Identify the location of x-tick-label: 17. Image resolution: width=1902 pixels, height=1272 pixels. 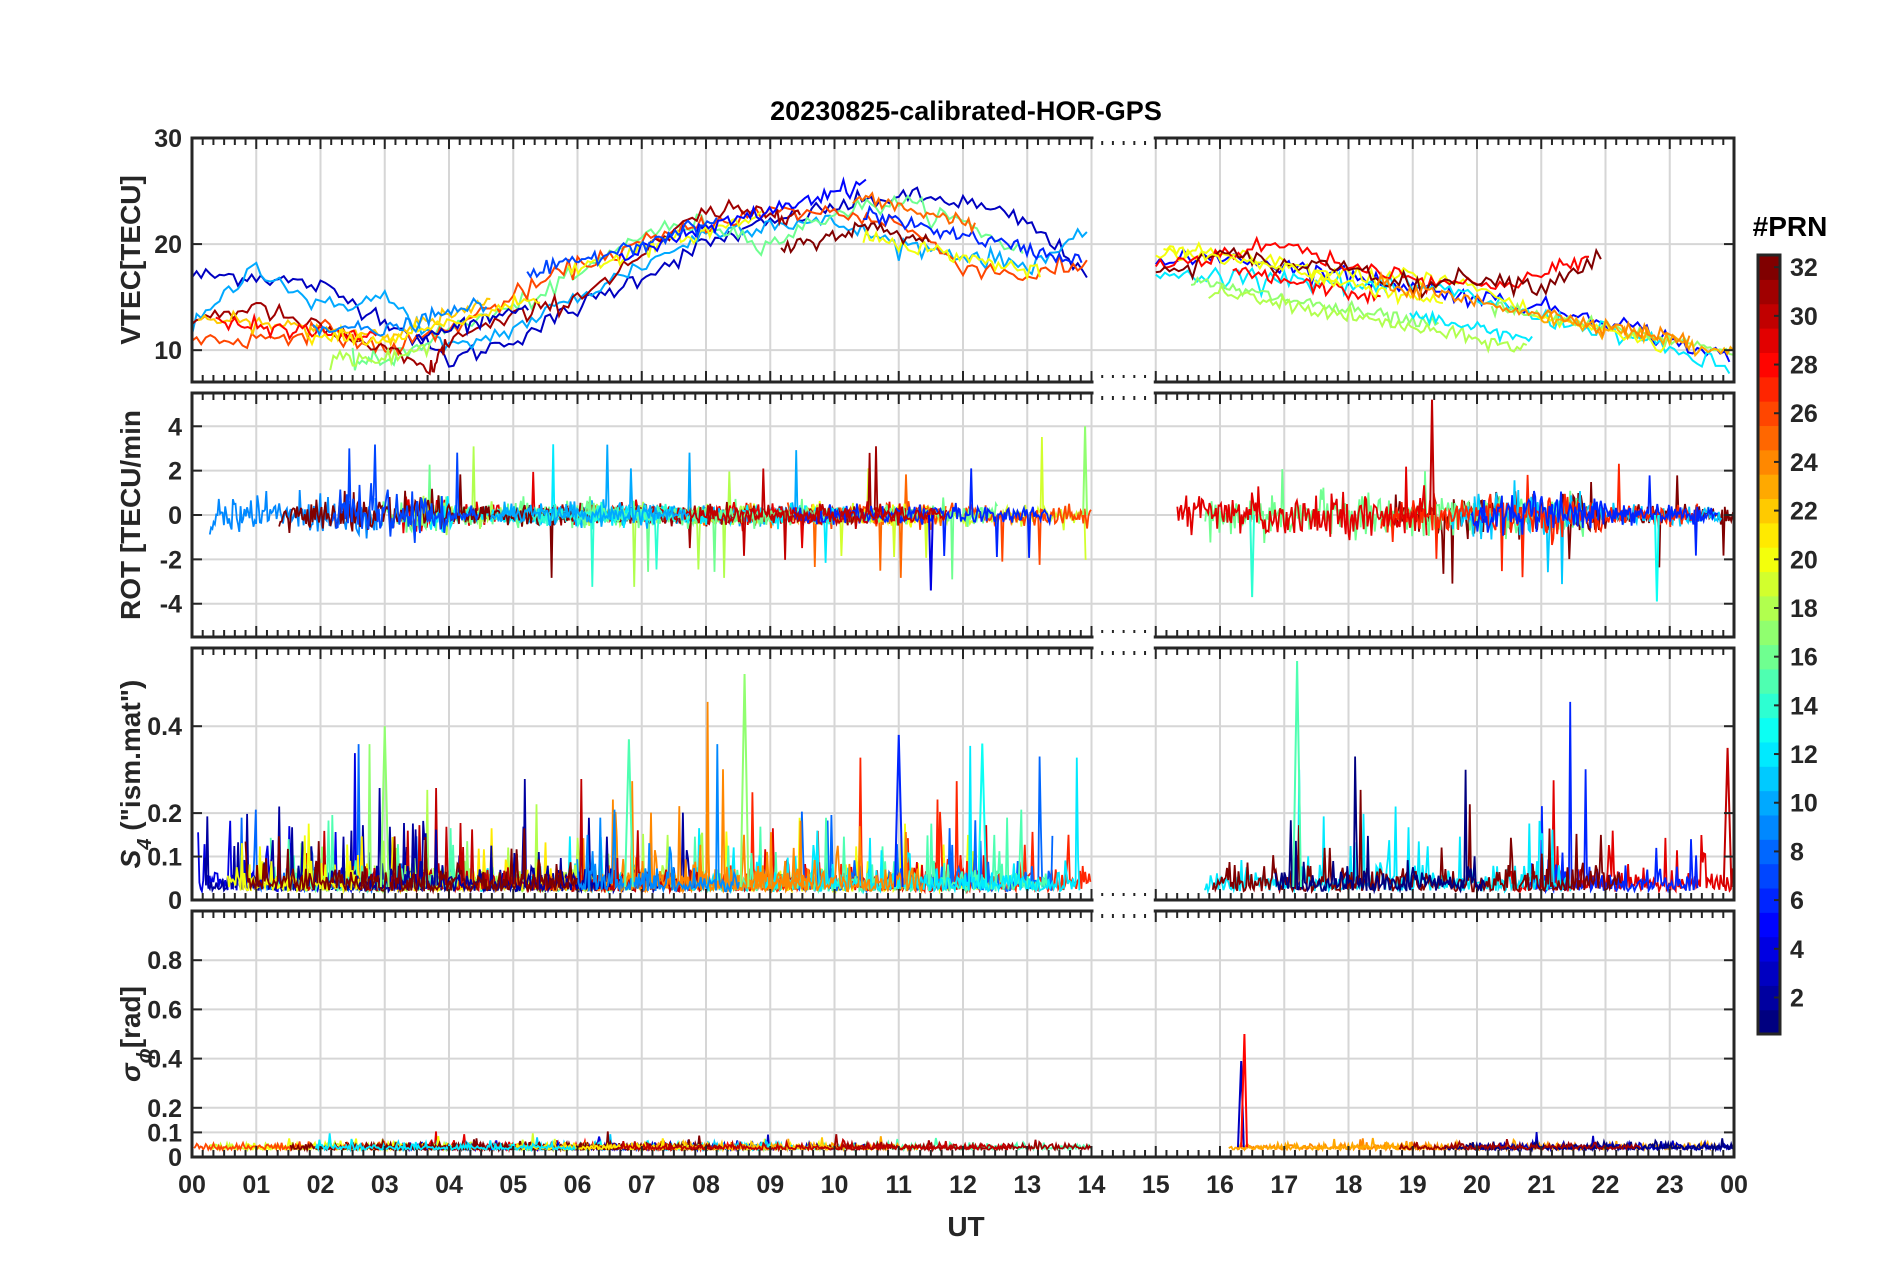
(1284, 1185).